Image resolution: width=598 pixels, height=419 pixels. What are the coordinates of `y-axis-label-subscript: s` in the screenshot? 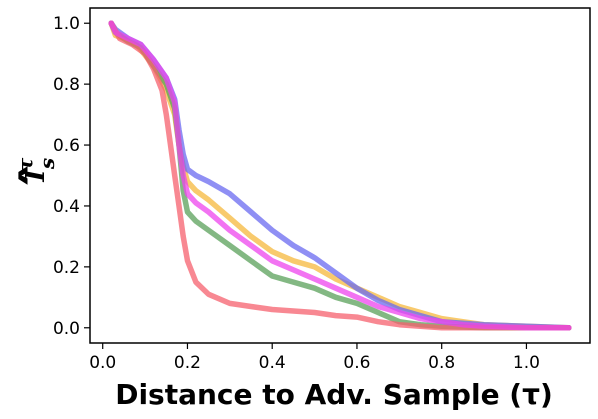 It's located at (47, 164).